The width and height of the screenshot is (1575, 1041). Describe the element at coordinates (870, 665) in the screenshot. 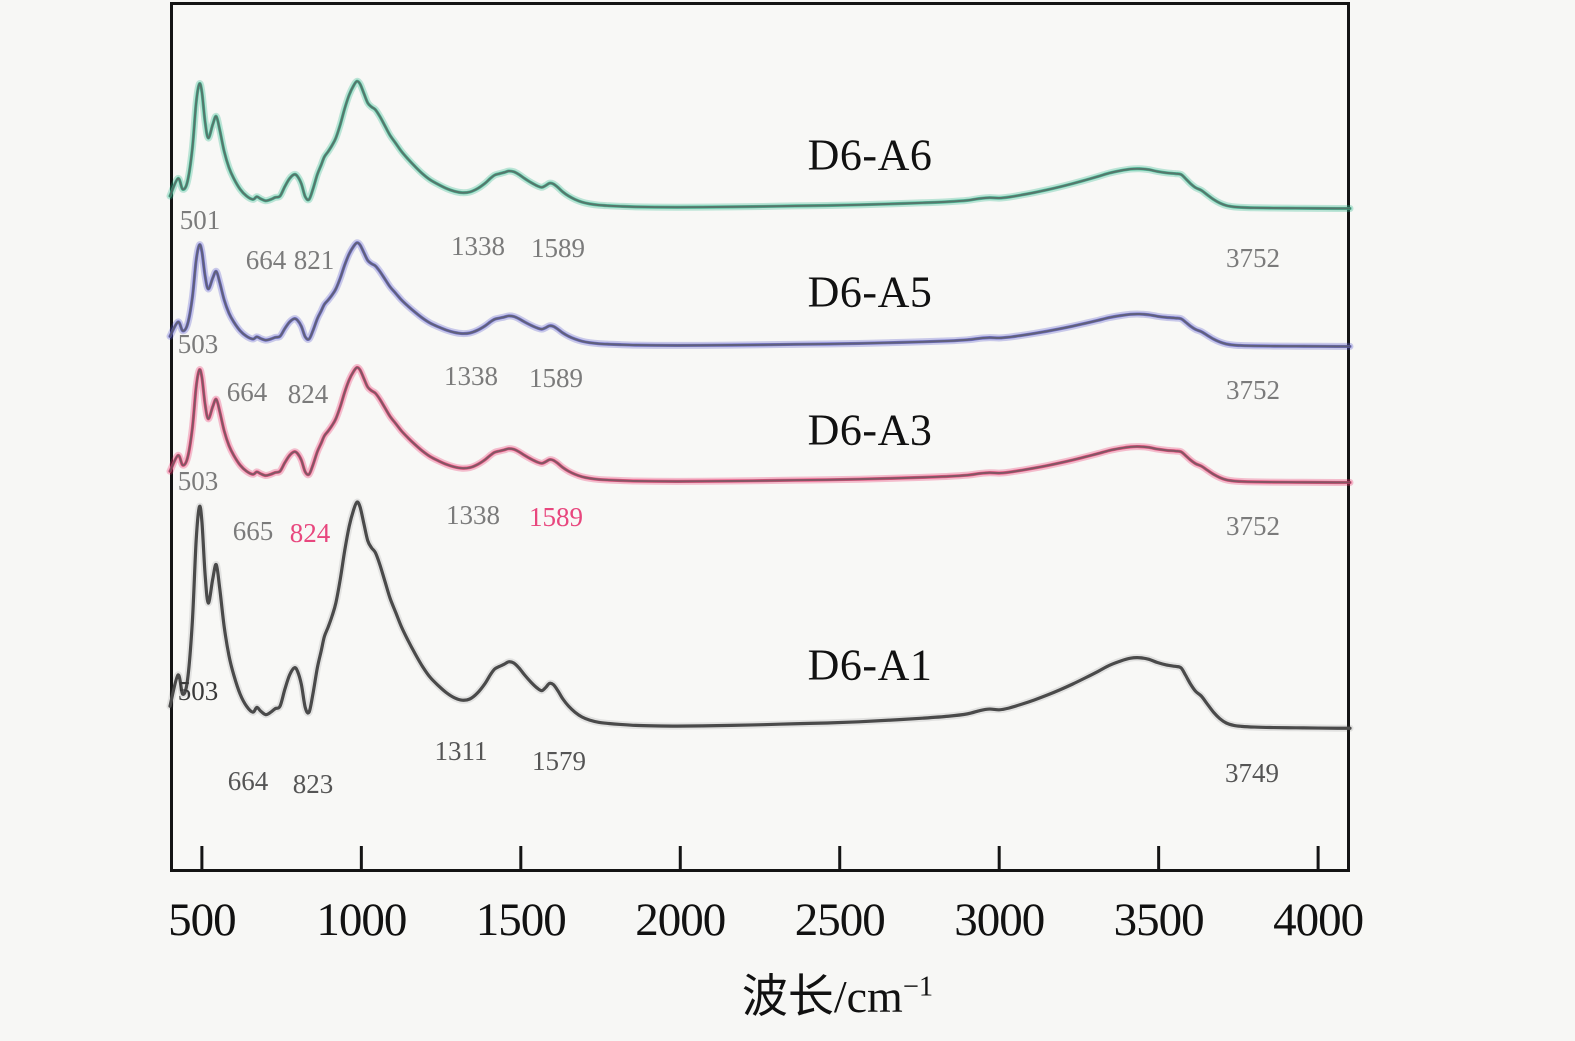

I see `series-label-d6-a1: D6-A1` at that location.